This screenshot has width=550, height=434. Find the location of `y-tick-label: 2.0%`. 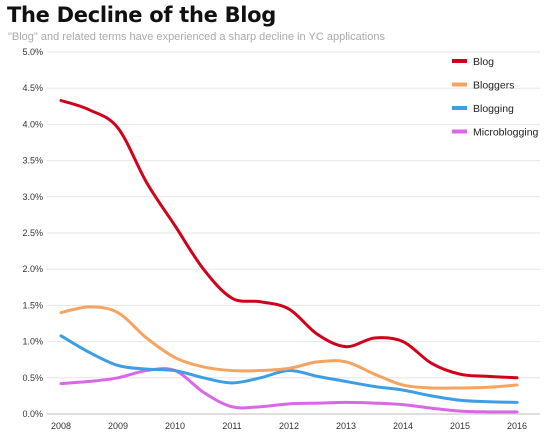

y-tick-label: 2.0% is located at coordinates (32, 269).